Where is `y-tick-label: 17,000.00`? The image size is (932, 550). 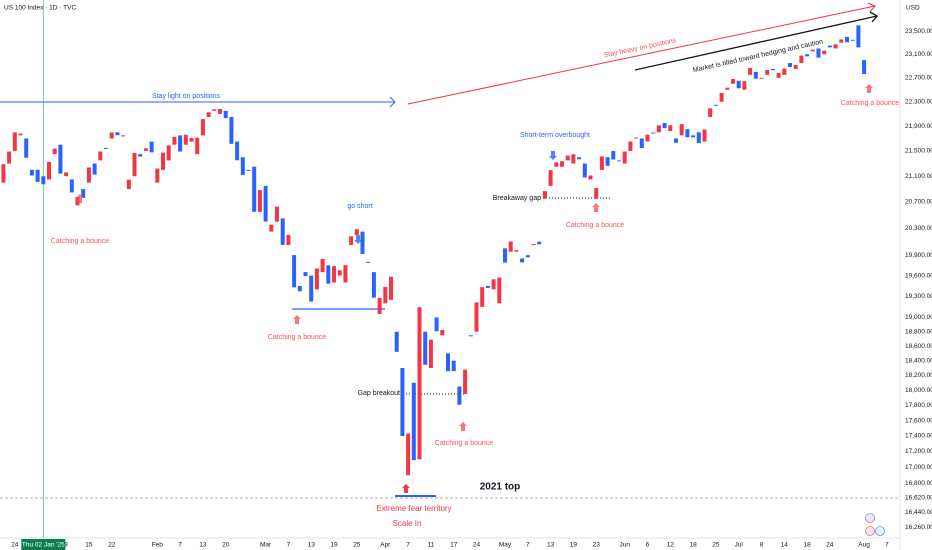
y-tick-label: 17,000.00 is located at coordinates (918, 467).